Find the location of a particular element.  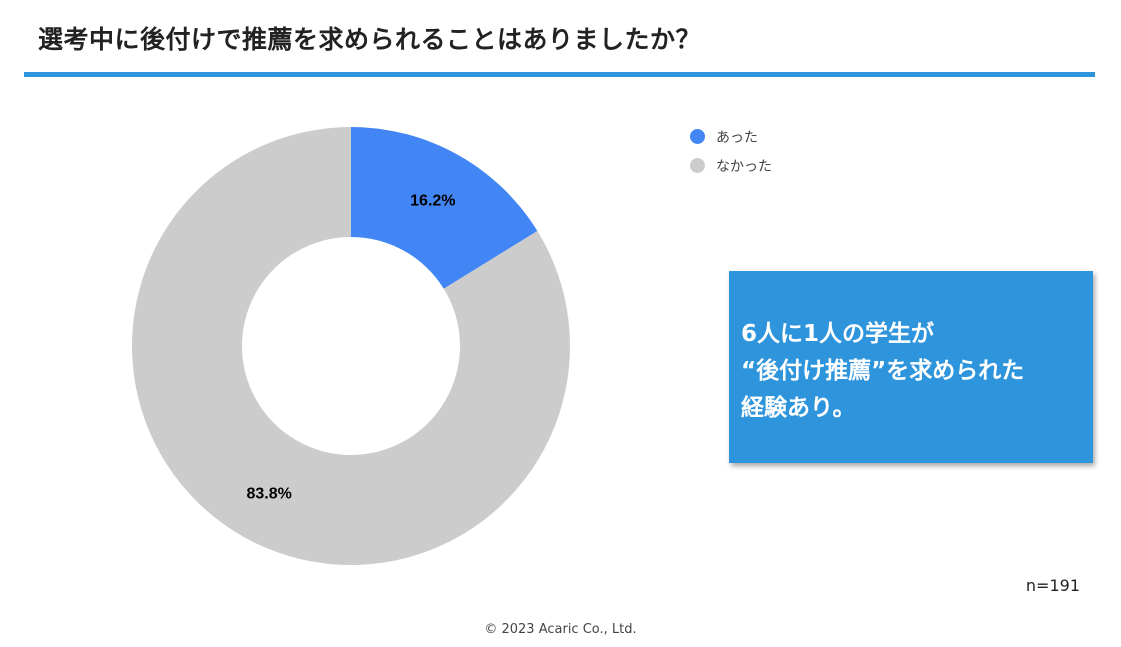

legend-swatch-atta is located at coordinates (697, 136).